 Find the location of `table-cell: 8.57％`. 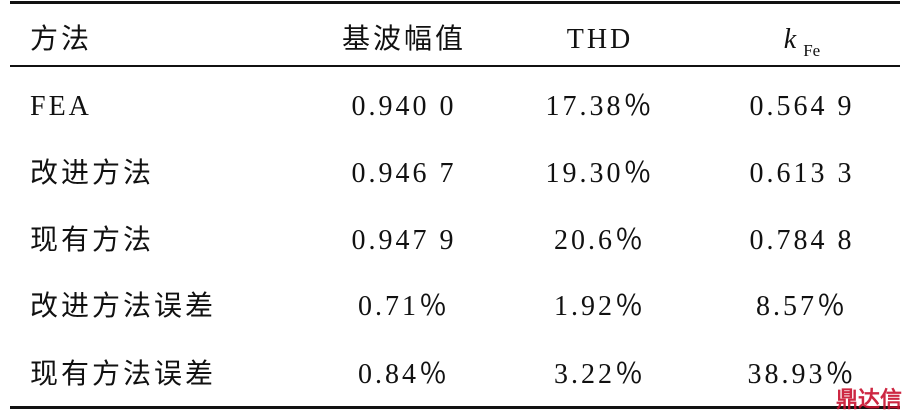

table-cell: 8.57％ is located at coordinates (802, 306).